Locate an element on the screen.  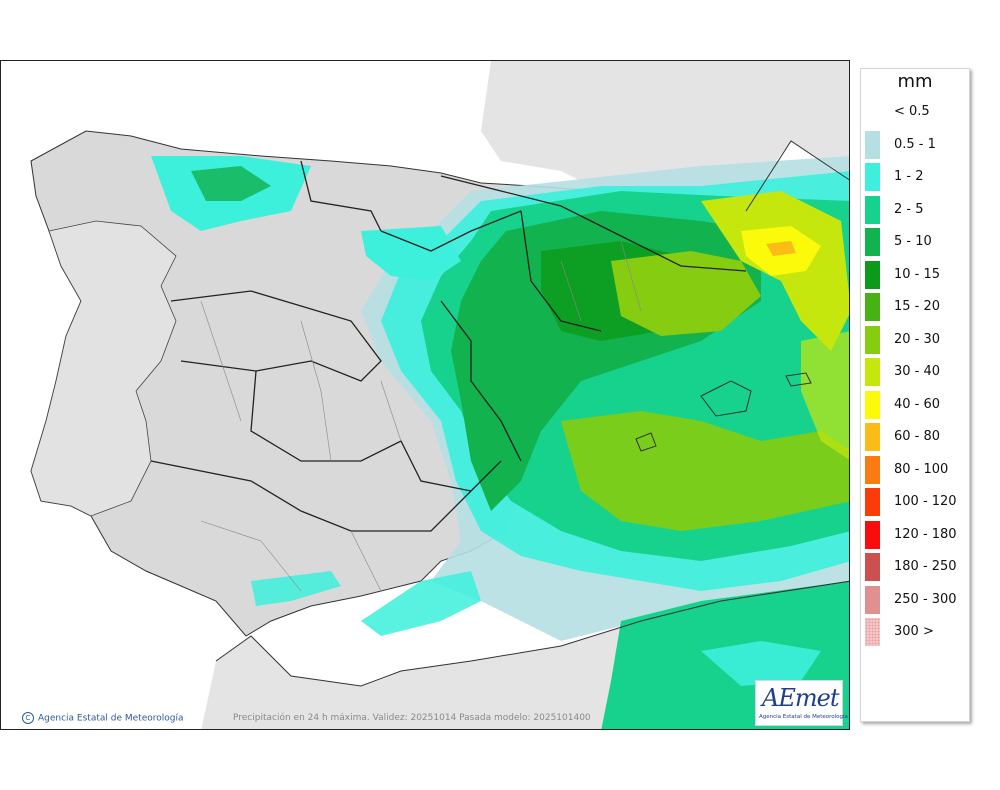
legend-item: 15 - 20 is located at coordinates (915, 307).